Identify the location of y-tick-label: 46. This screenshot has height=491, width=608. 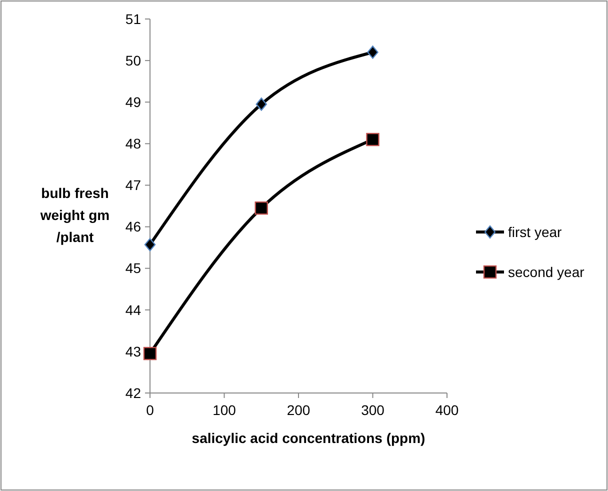
(133, 226).